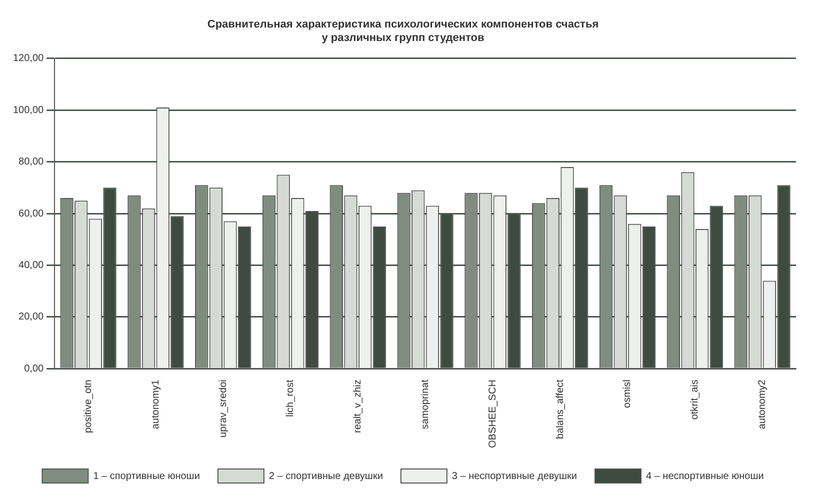 The image size is (816, 497). I want to click on x-tick-label: balans_affect, so click(560, 409).